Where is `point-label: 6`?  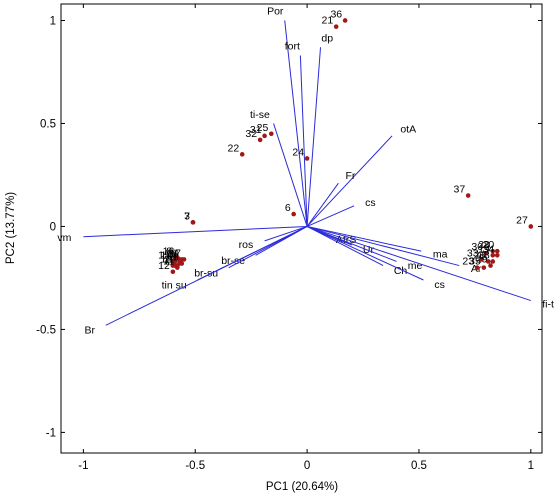 point-label: 6 is located at coordinates (288, 208).